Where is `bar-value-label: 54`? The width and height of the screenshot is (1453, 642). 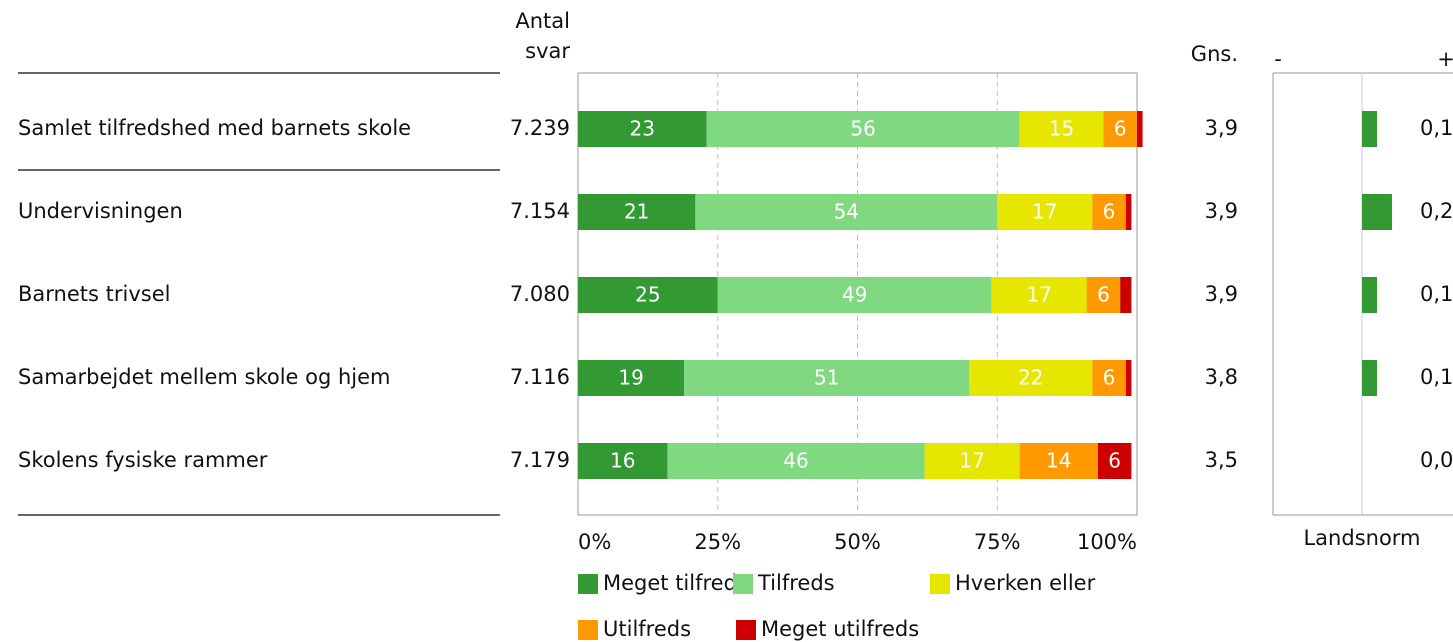
bar-value-label: 54 is located at coordinates (846, 212).